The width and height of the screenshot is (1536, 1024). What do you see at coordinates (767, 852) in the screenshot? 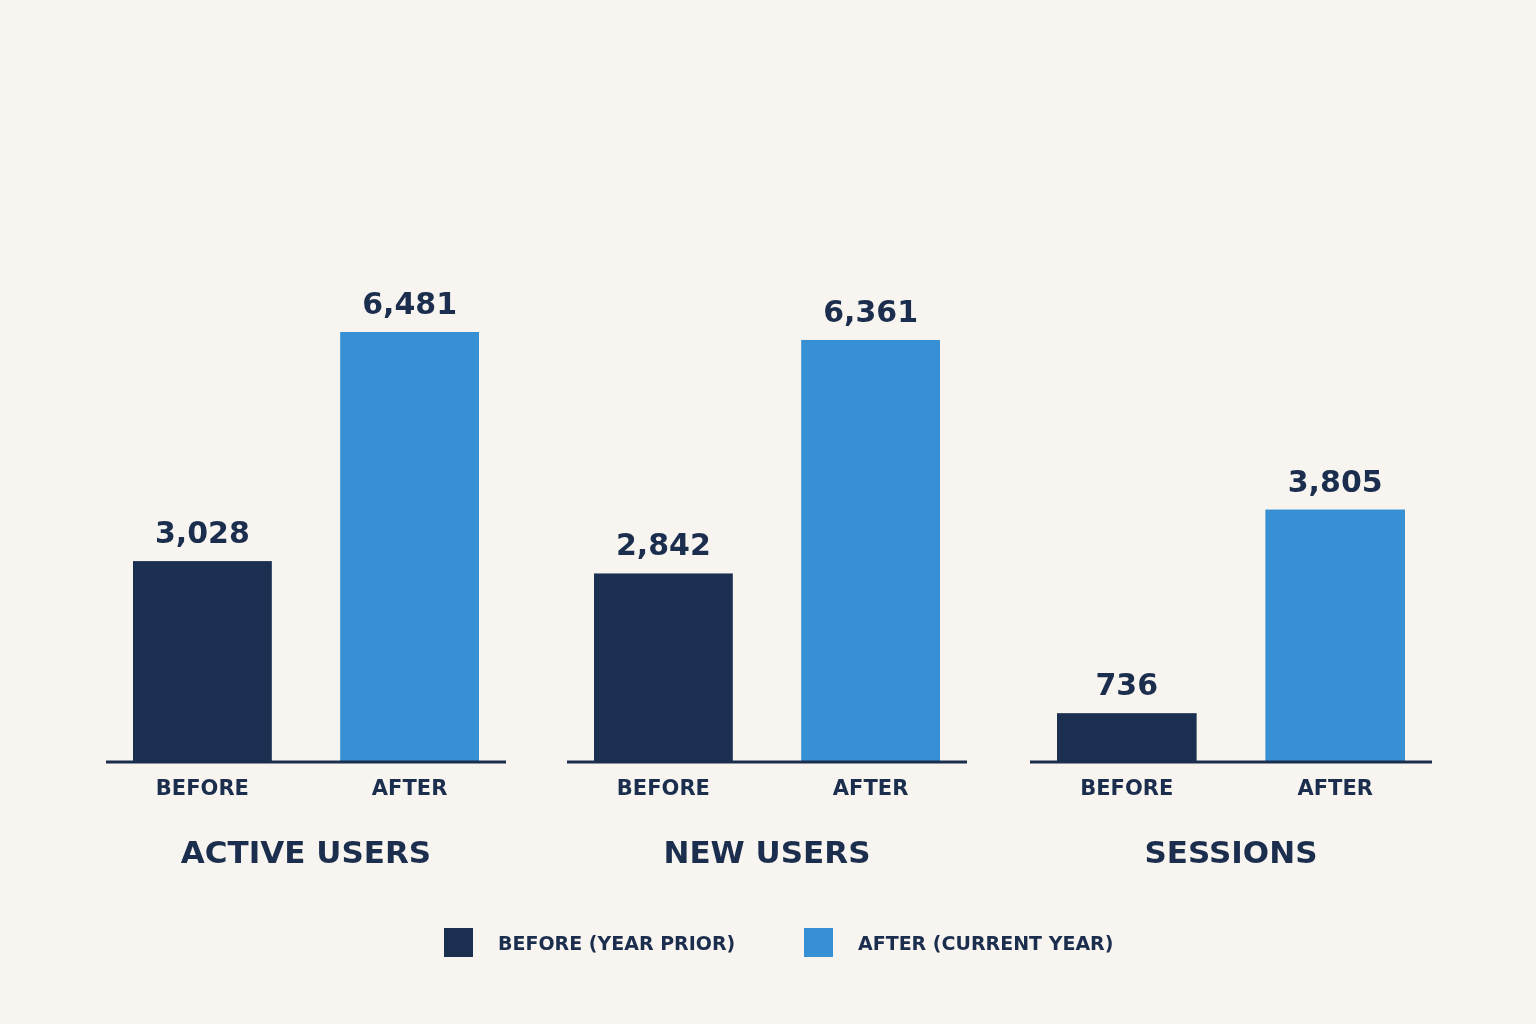
I see `x-axis-title: NEW USERS` at bounding box center [767, 852].